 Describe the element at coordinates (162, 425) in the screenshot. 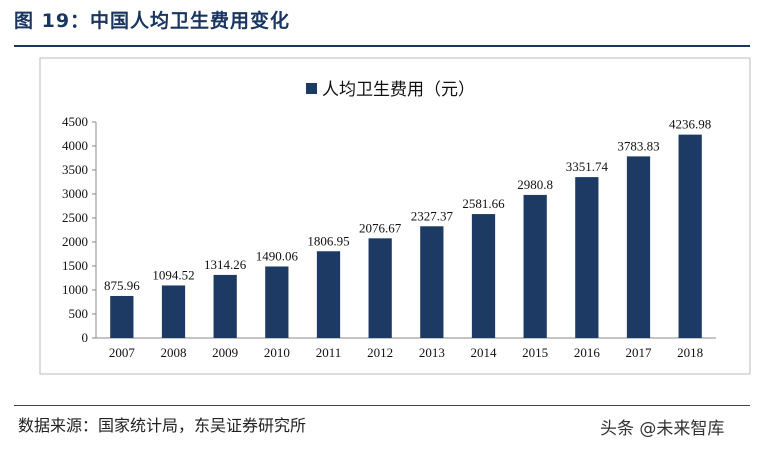

I see `data-source: 数据来源：国家统计局，东吴证券研究所` at that location.